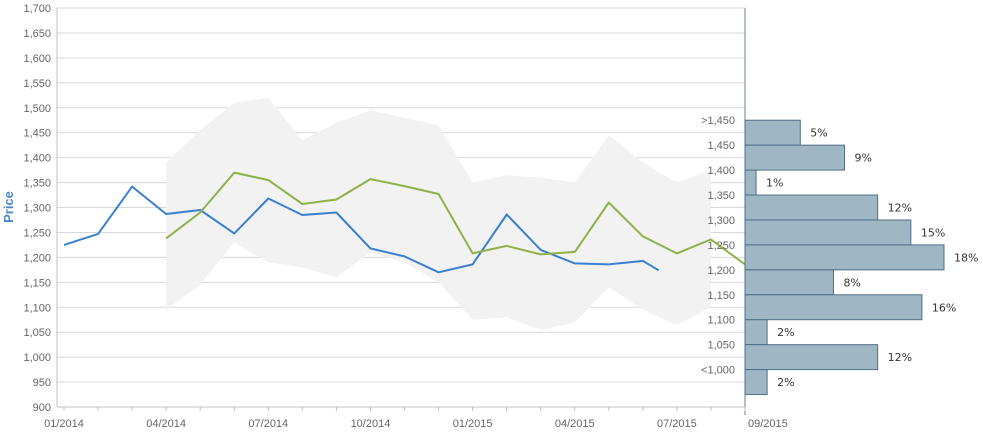  I want to click on histogram-bar-label: 16%, so click(944, 307).